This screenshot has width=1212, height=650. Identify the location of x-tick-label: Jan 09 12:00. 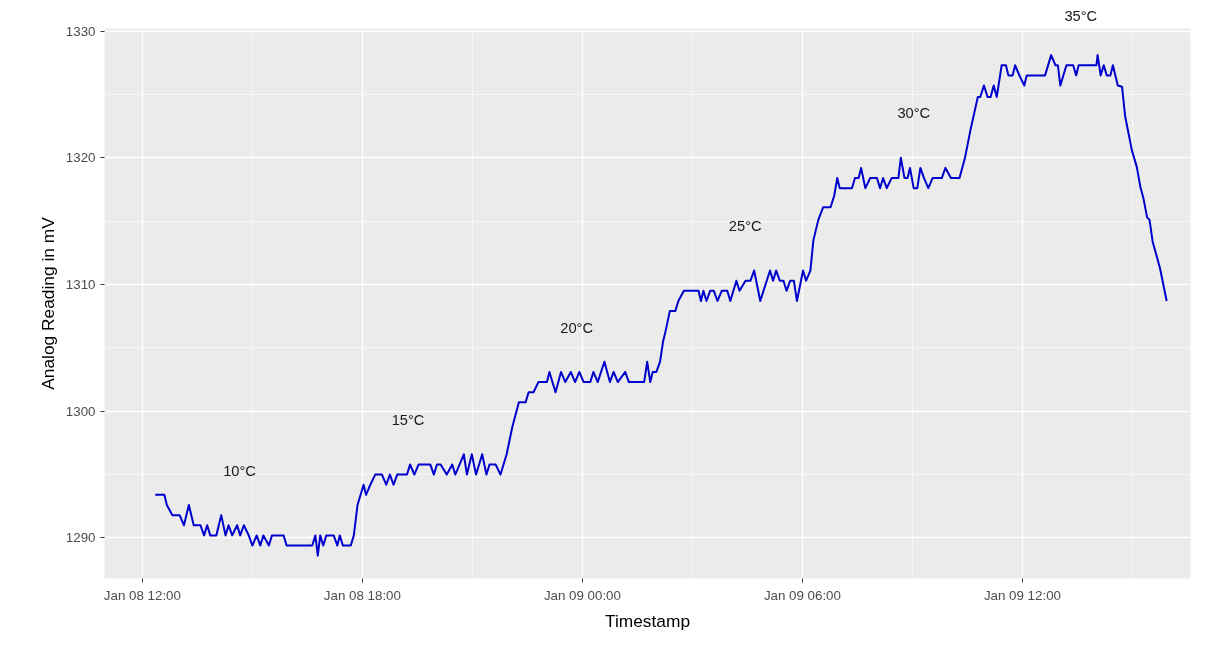
(1022, 595).